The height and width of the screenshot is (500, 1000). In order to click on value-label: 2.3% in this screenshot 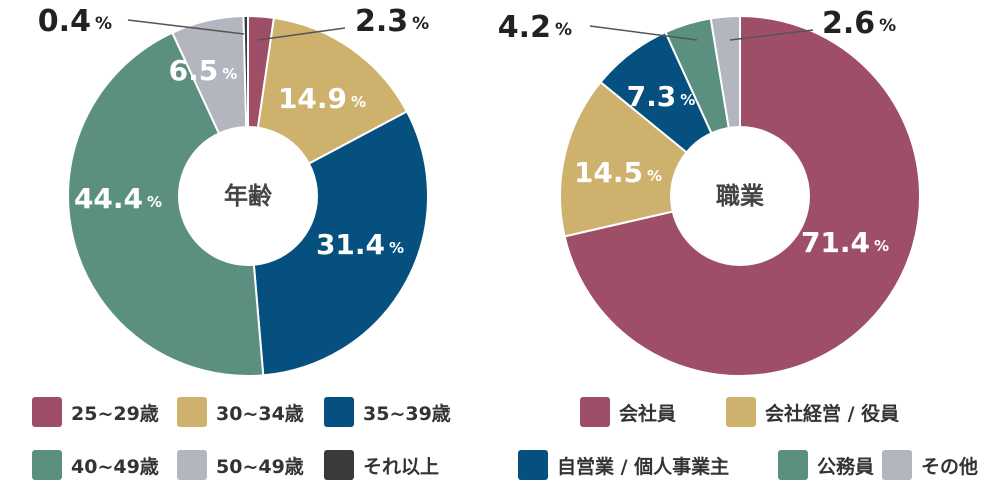, I will do `click(392, 21)`.